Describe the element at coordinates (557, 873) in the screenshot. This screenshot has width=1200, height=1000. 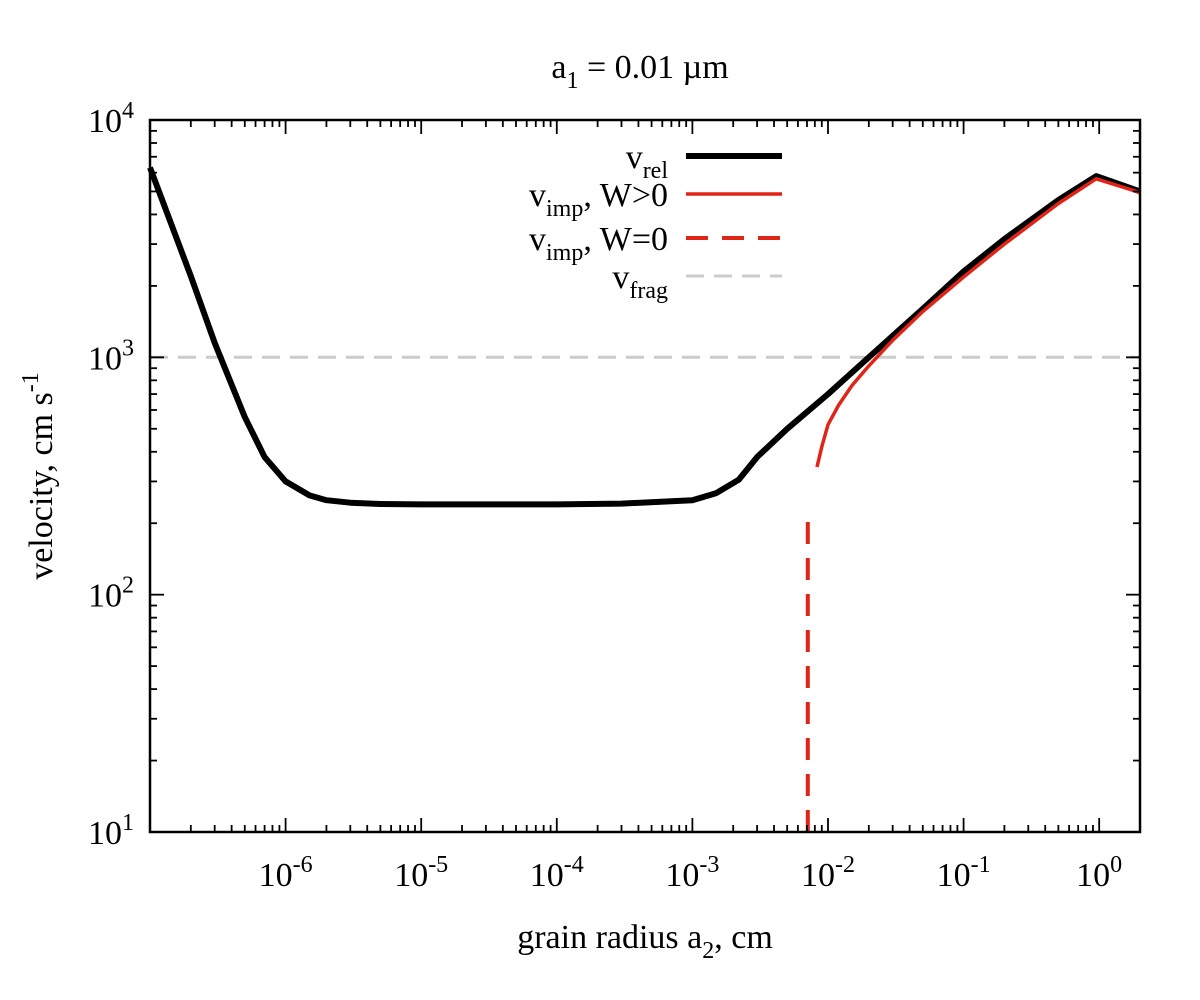
I see `x-tick-label: 10⁻⁴` at that location.